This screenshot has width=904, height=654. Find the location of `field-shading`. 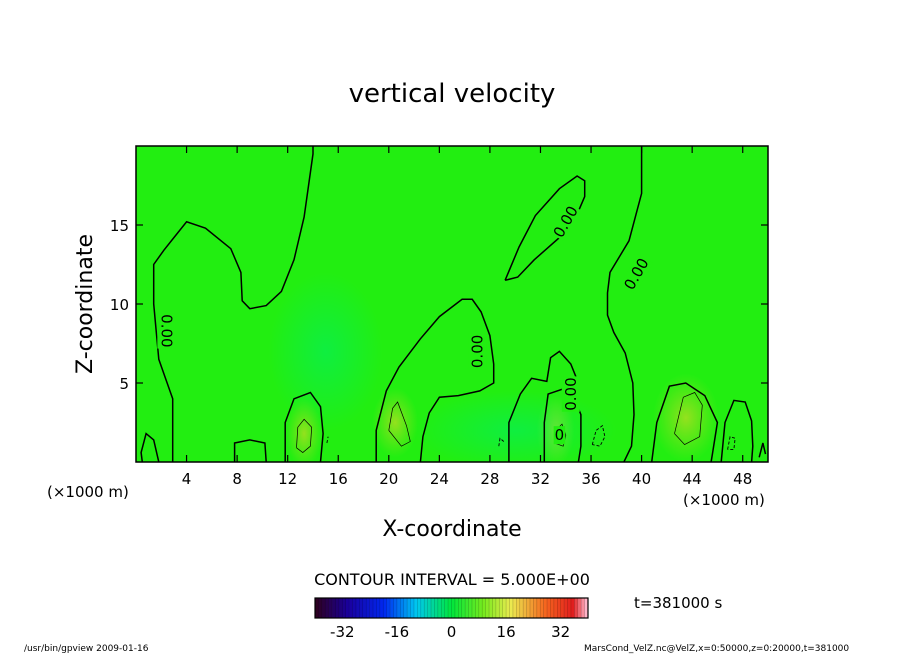

field-shading is located at coordinates (493, 367).